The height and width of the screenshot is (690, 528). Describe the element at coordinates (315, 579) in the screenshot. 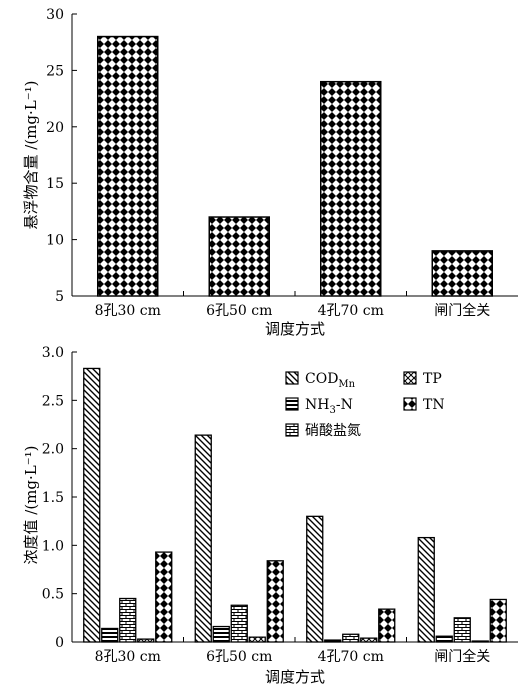

I see `bottom-bar-s1-c3` at that location.